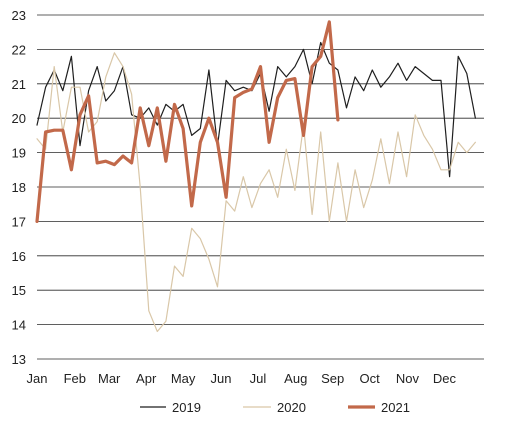 The width and height of the screenshot is (512, 430). I want to click on x-tick-label: Nov, so click(408, 378).